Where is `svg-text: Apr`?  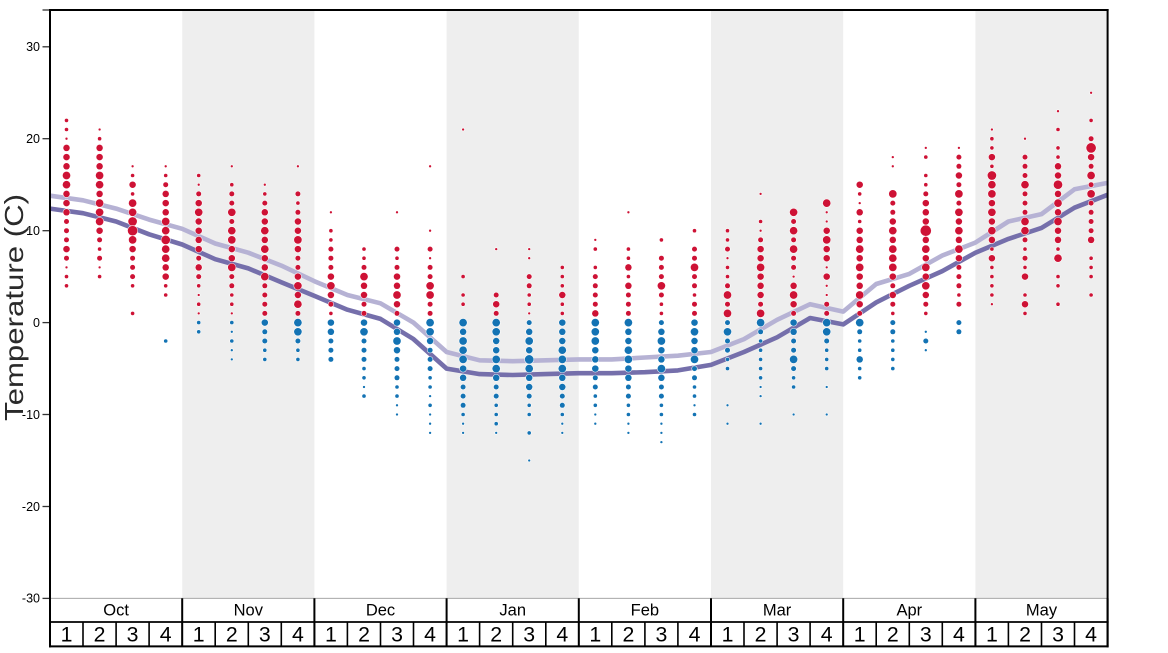
svg-text: Apr is located at coordinates (909, 611).